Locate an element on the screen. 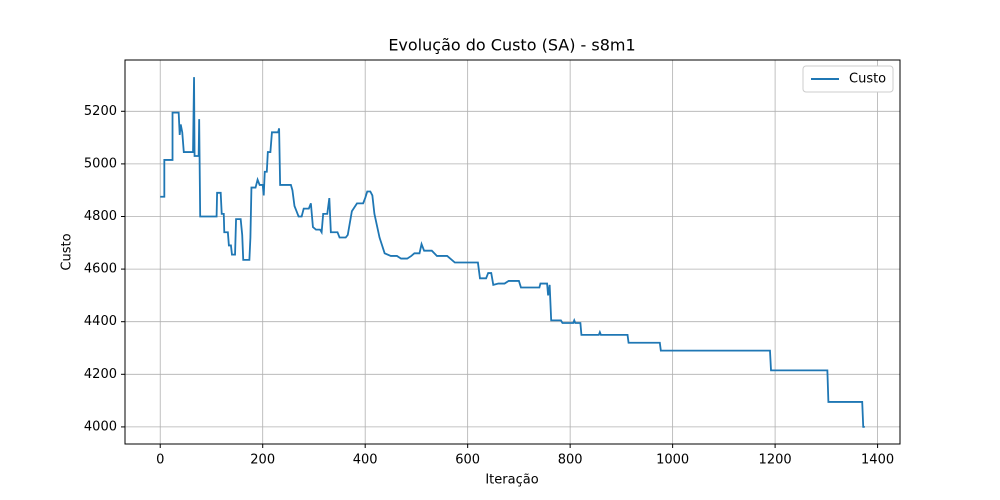  x-tick-label: 1400 is located at coordinates (877, 460).